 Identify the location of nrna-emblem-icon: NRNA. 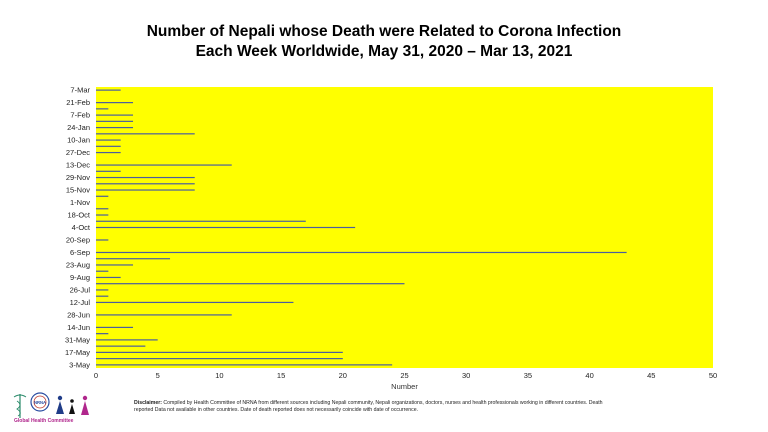
(40, 402).